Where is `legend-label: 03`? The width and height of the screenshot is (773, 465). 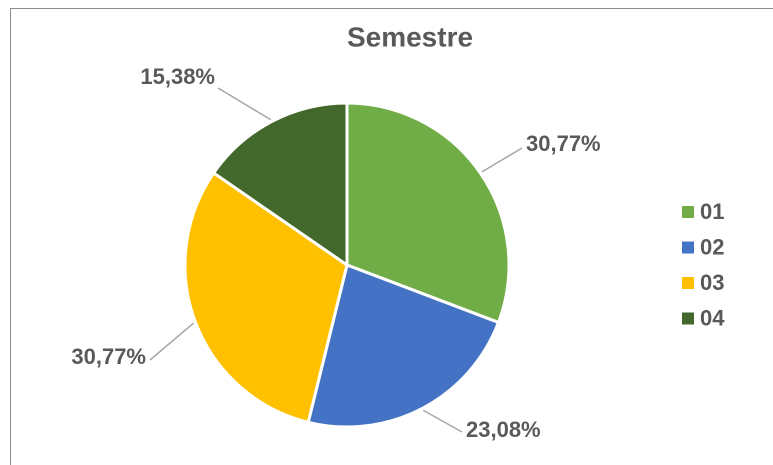
legend-label: 03 is located at coordinates (712, 282).